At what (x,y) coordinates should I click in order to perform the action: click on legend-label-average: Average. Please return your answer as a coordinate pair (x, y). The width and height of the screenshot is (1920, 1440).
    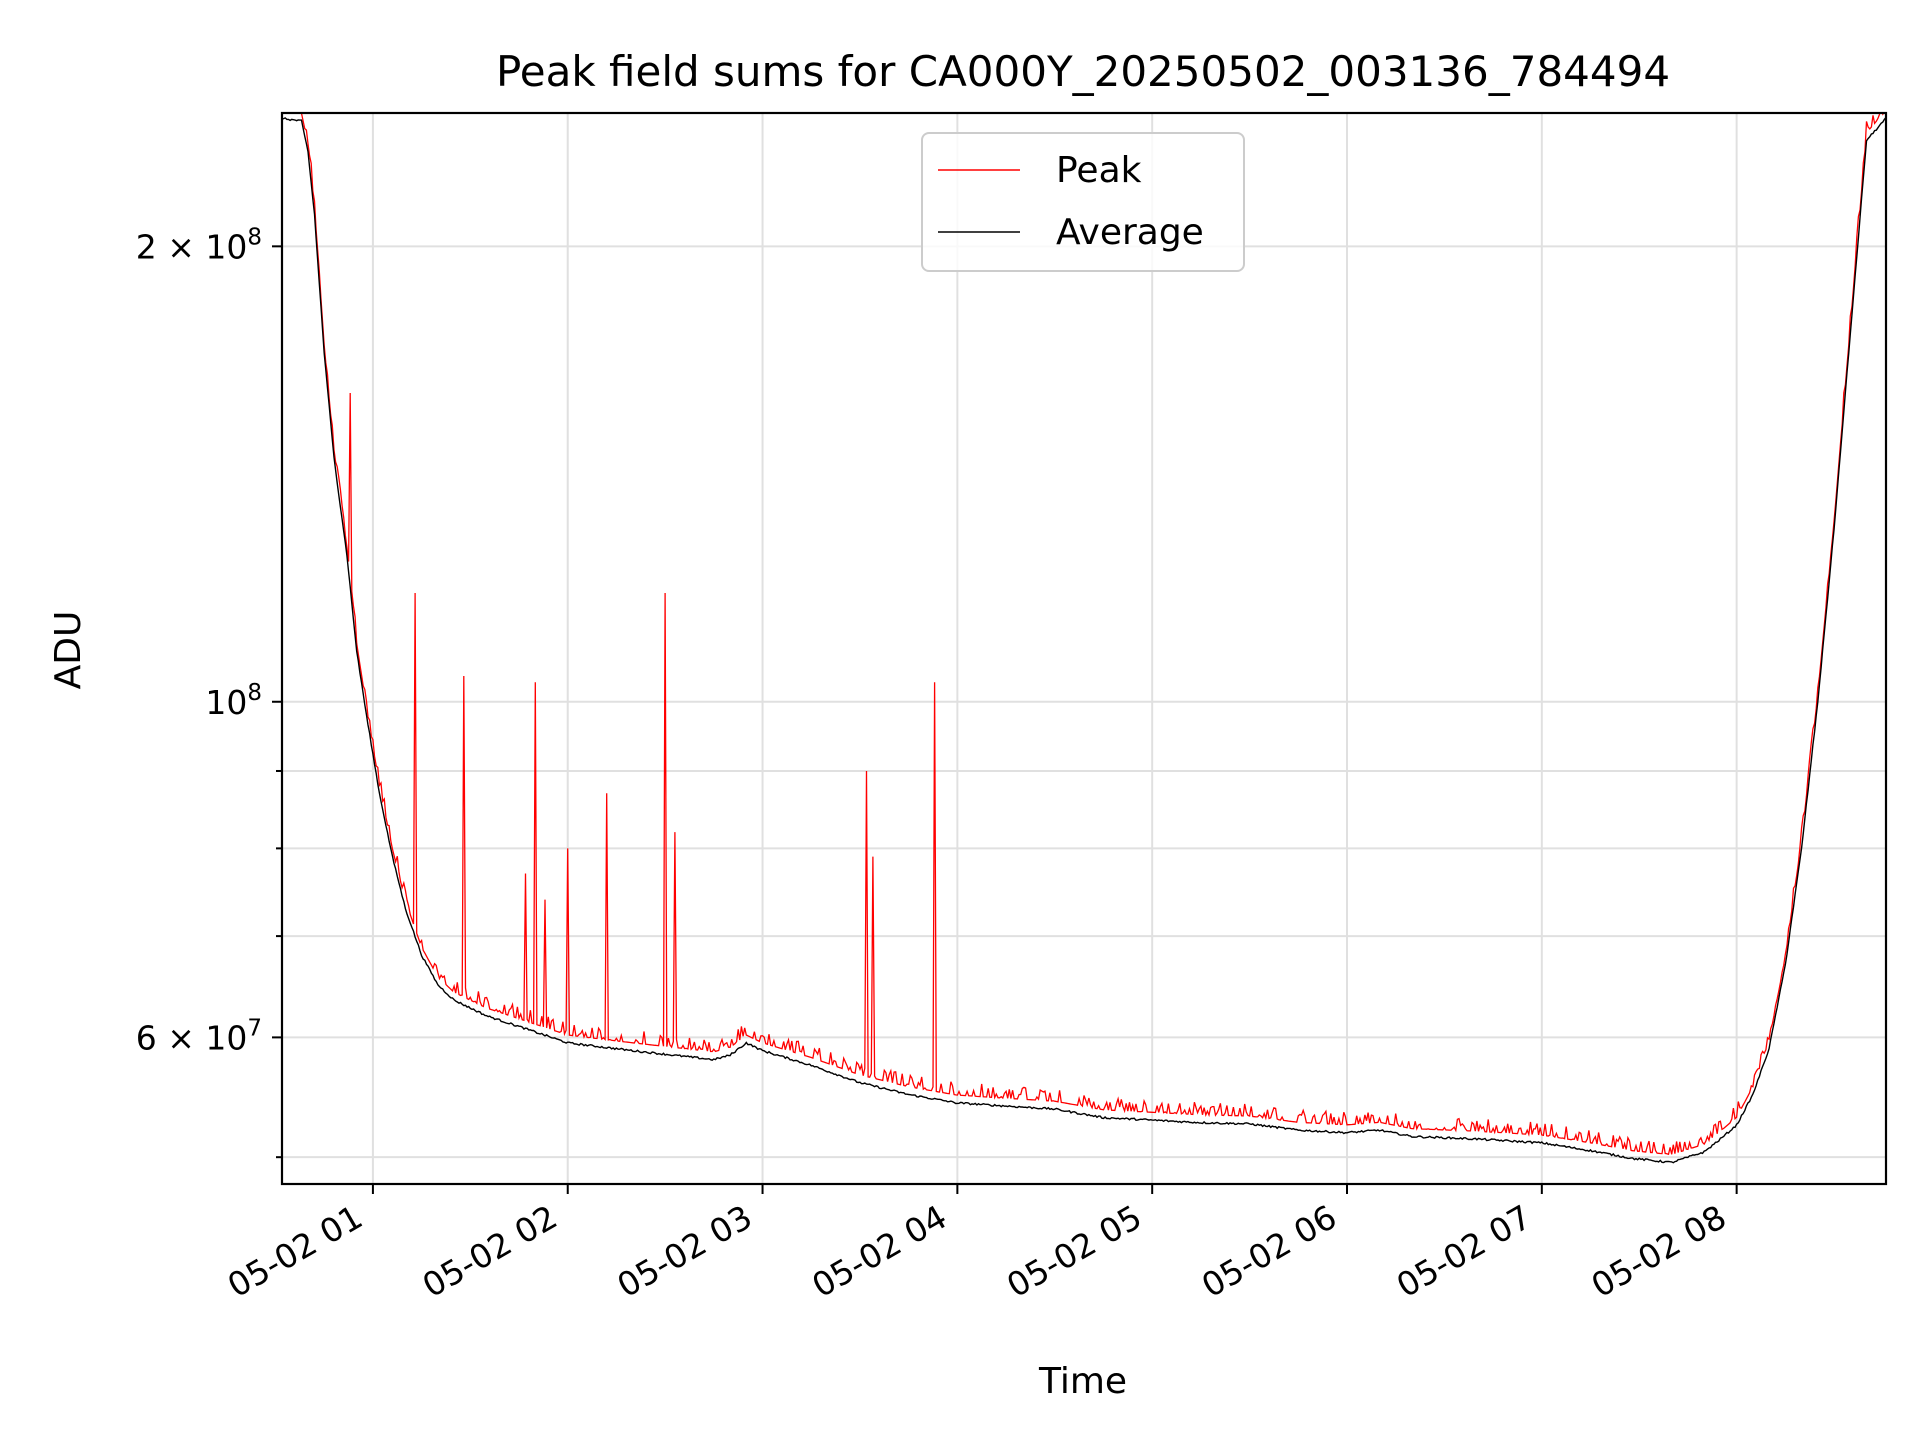
    Looking at the image, I should click on (1130, 232).